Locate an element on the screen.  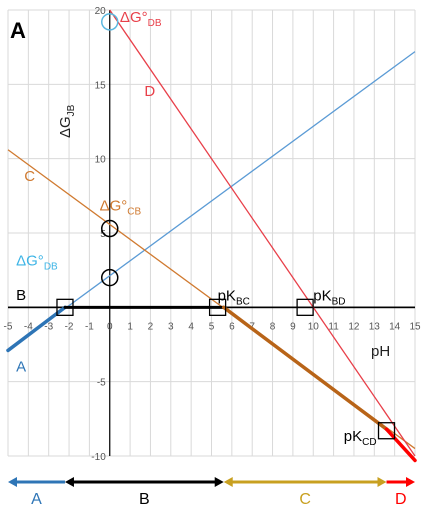
annotation: B is located at coordinates (21, 295).